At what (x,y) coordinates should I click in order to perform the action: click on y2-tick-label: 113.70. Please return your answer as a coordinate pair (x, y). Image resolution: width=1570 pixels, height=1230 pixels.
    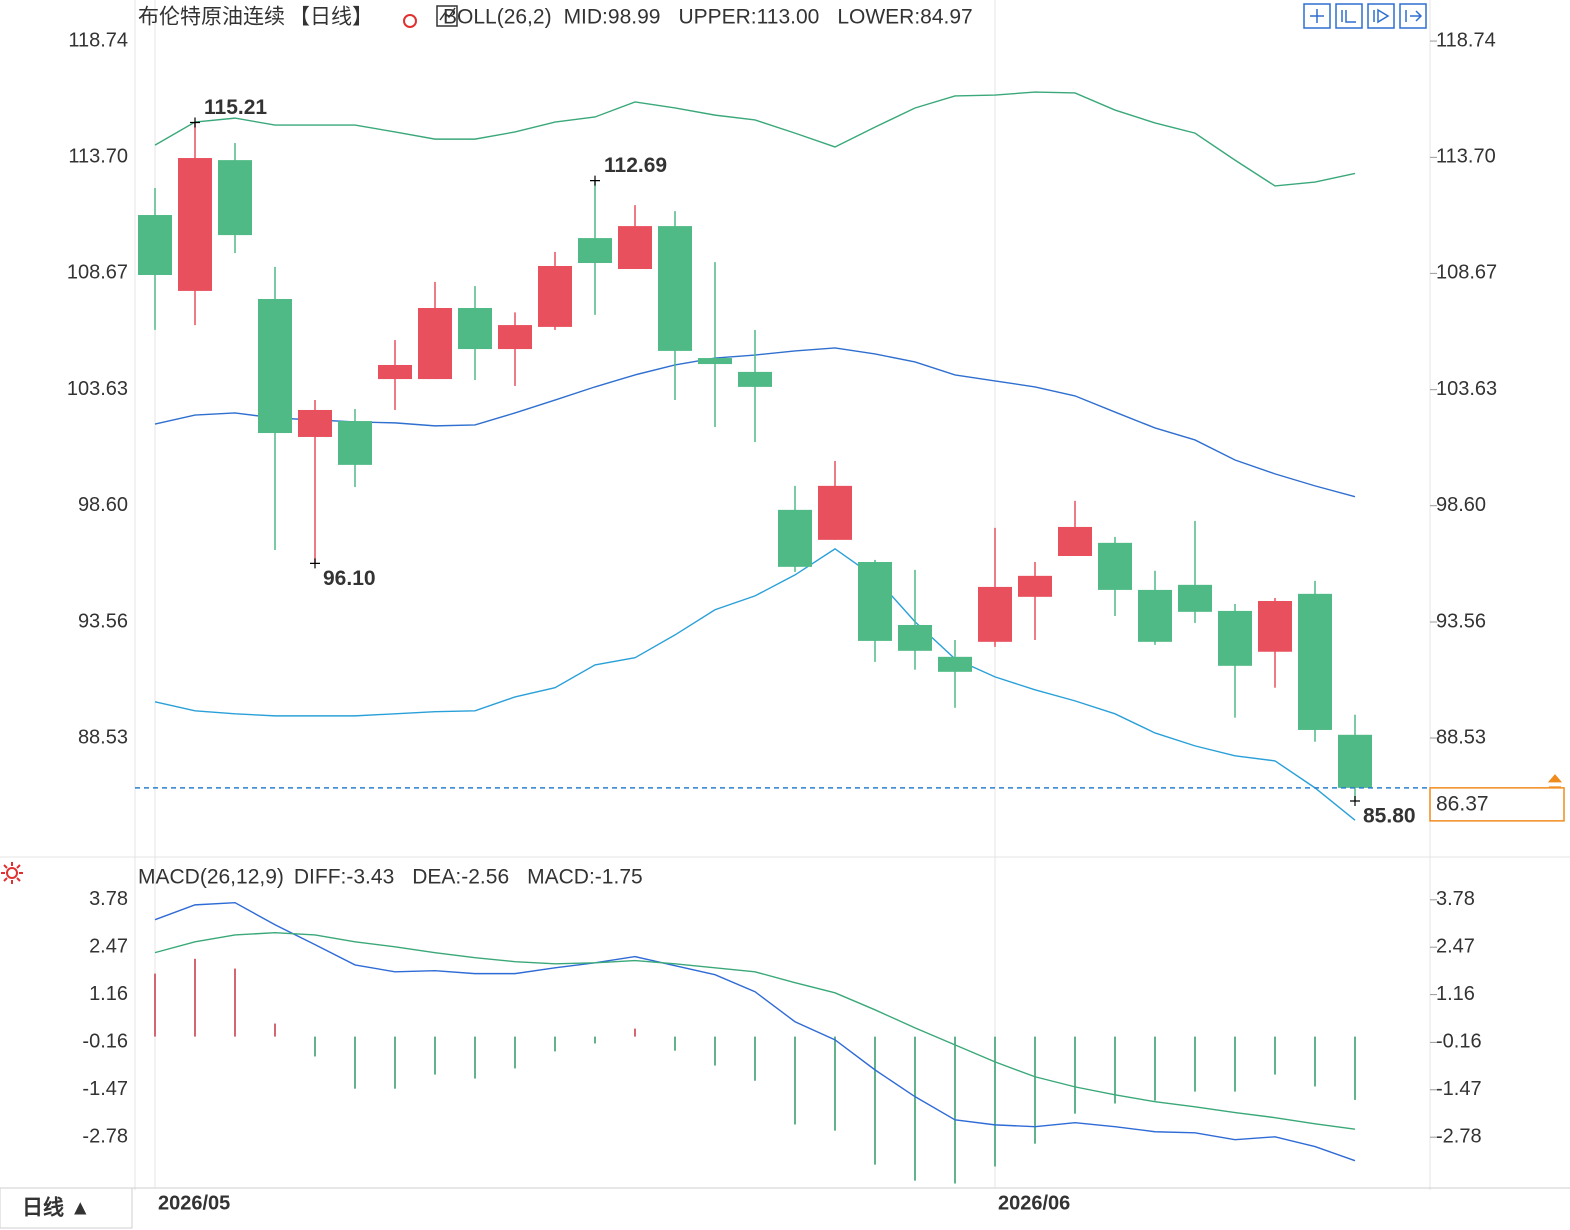
    Looking at the image, I should click on (1466, 157).